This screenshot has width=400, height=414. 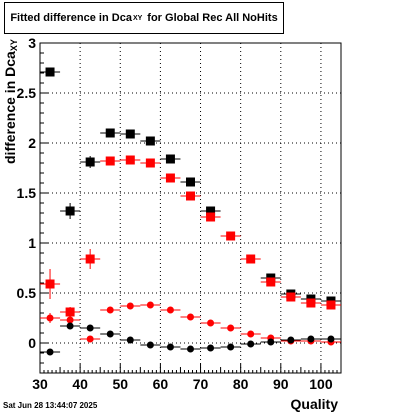 What do you see at coordinates (201, 384) in the screenshot?
I see `x-tick-label: 70` at bounding box center [201, 384].